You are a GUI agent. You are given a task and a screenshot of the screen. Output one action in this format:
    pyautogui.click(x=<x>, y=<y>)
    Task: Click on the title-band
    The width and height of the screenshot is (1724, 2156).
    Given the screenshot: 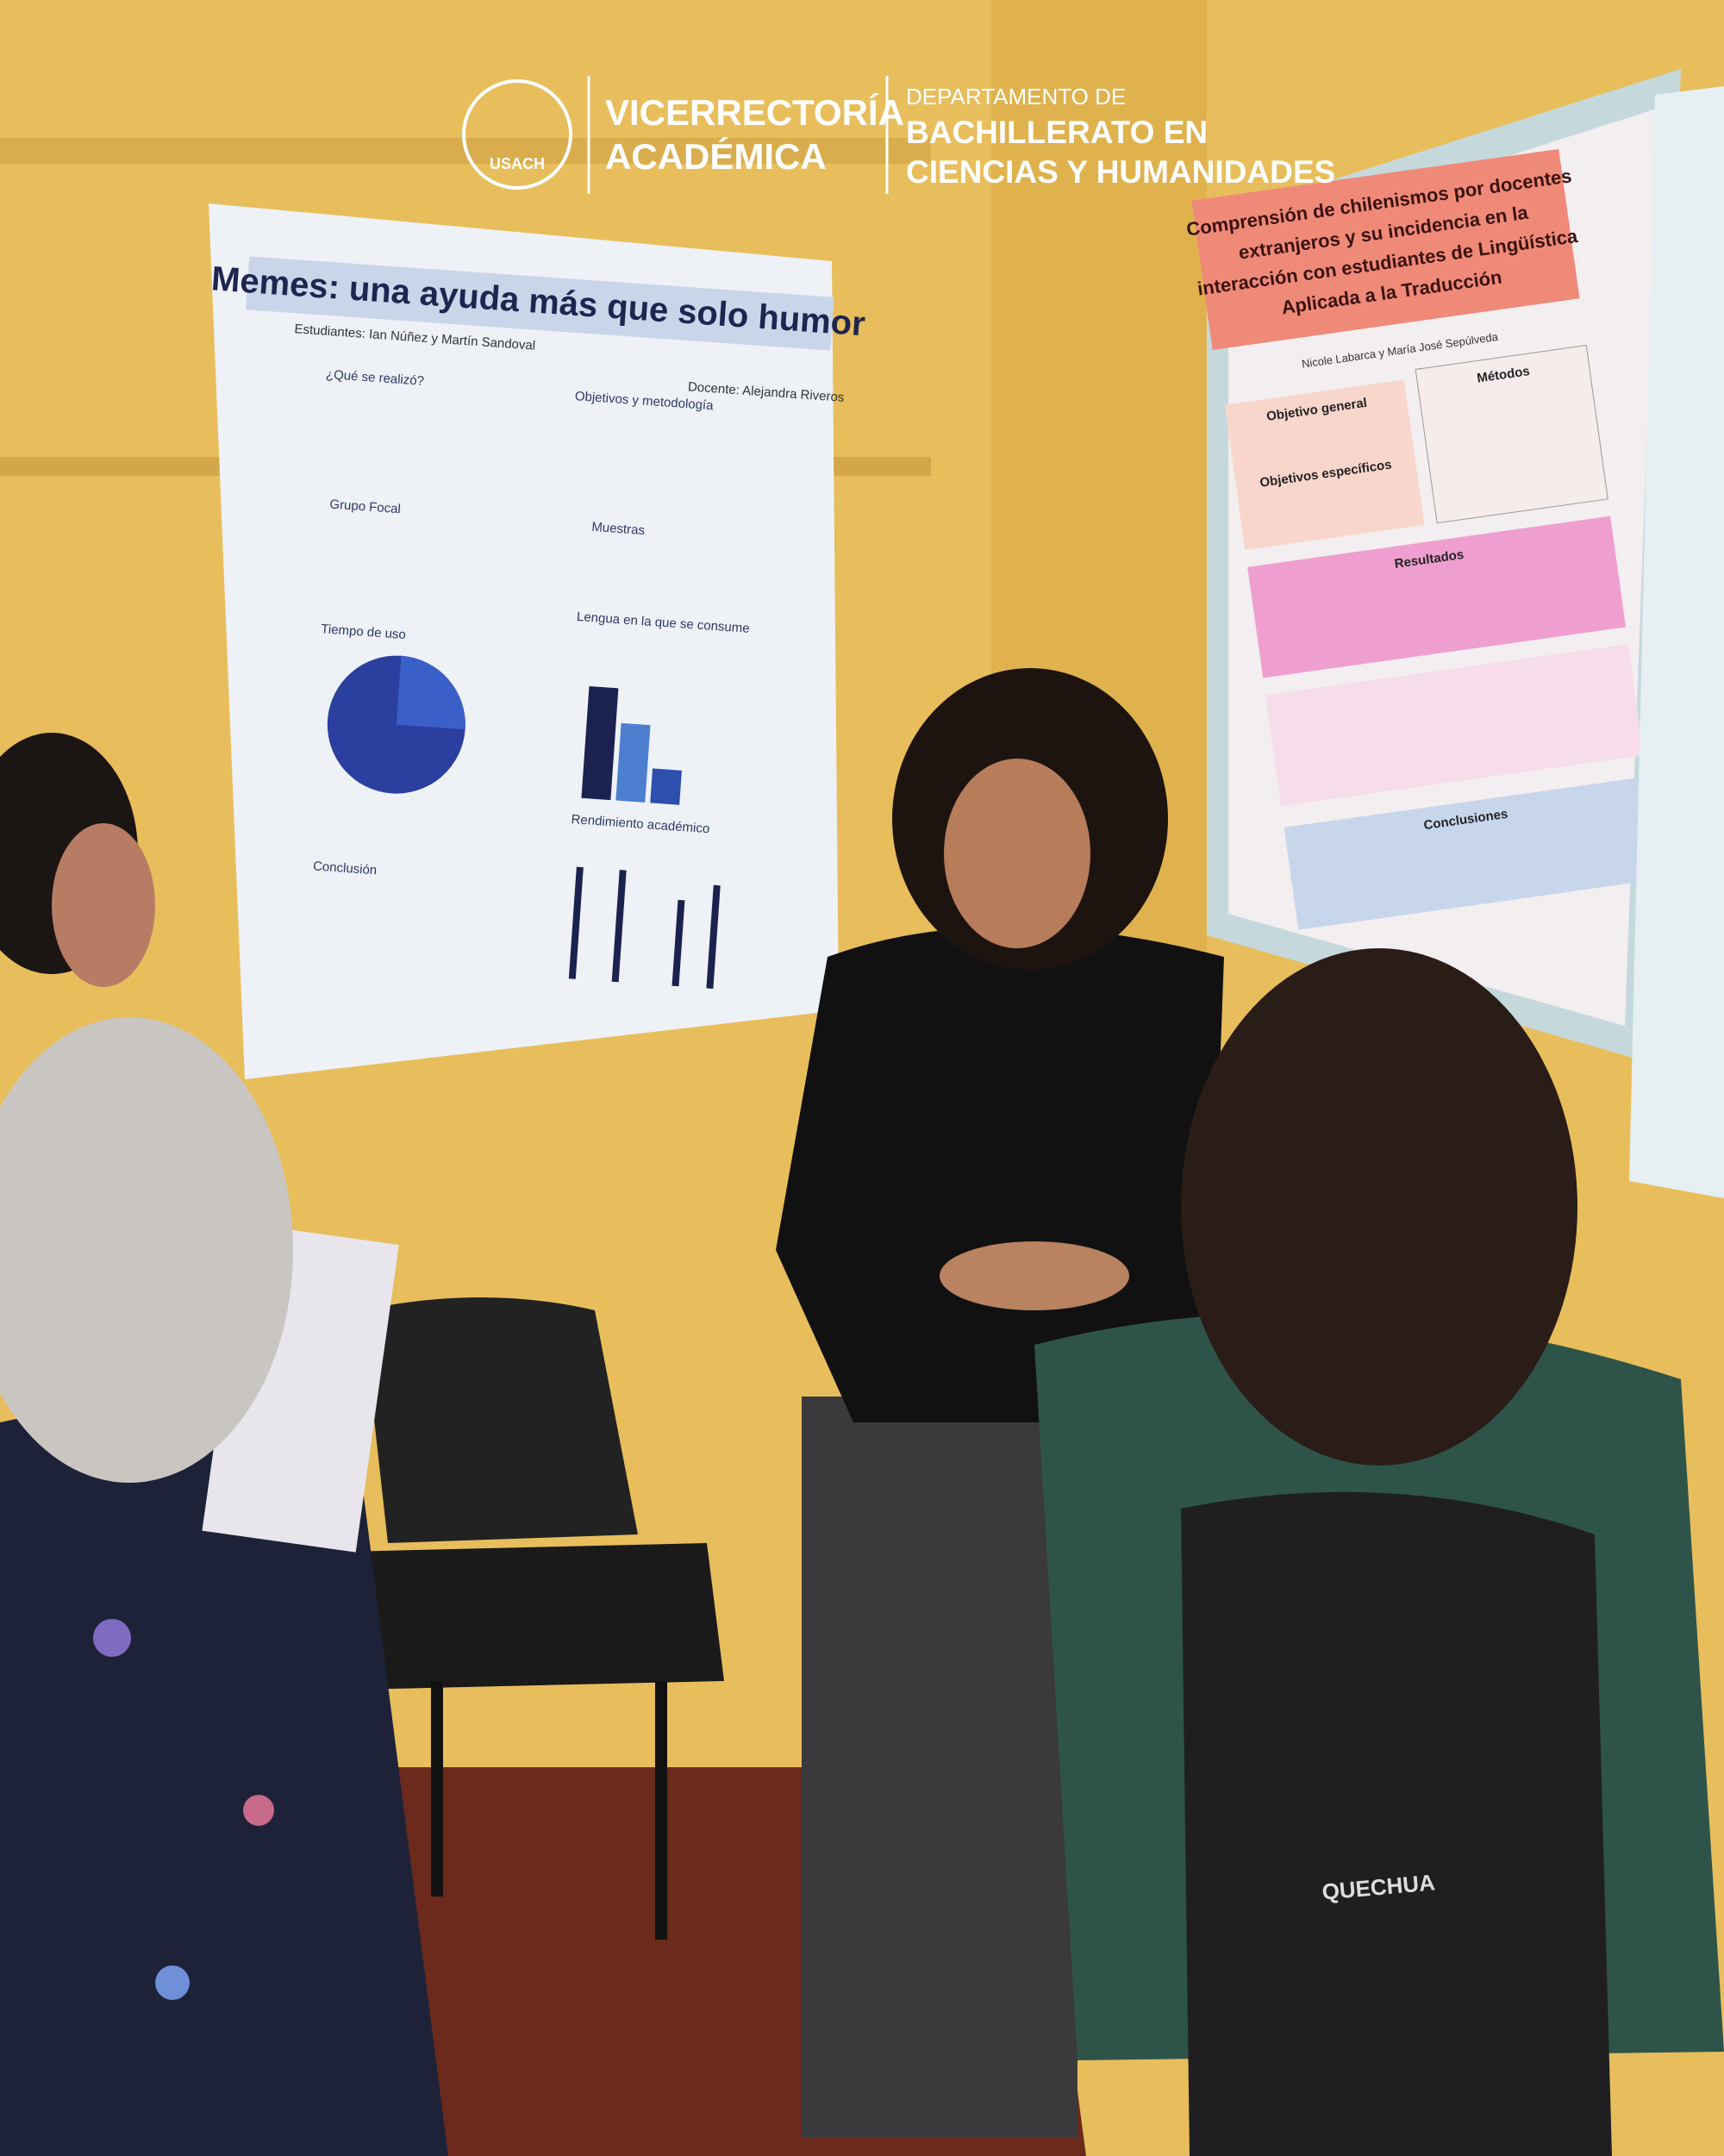 What is the action you would take?
    pyautogui.click(x=540, y=303)
    